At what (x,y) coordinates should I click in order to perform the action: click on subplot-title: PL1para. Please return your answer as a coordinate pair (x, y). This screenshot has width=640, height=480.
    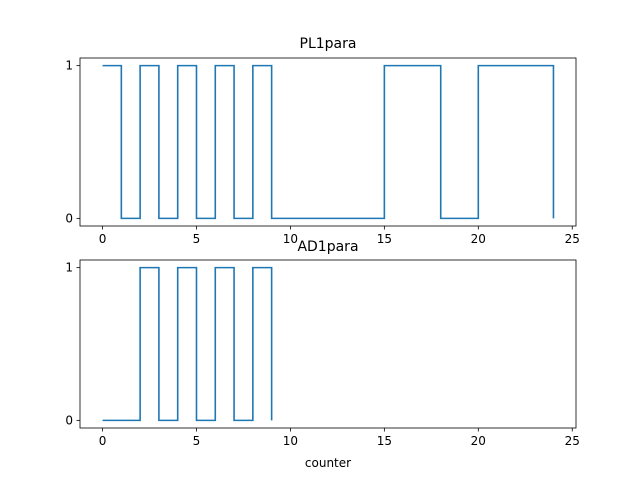
    Looking at the image, I should click on (328, 44).